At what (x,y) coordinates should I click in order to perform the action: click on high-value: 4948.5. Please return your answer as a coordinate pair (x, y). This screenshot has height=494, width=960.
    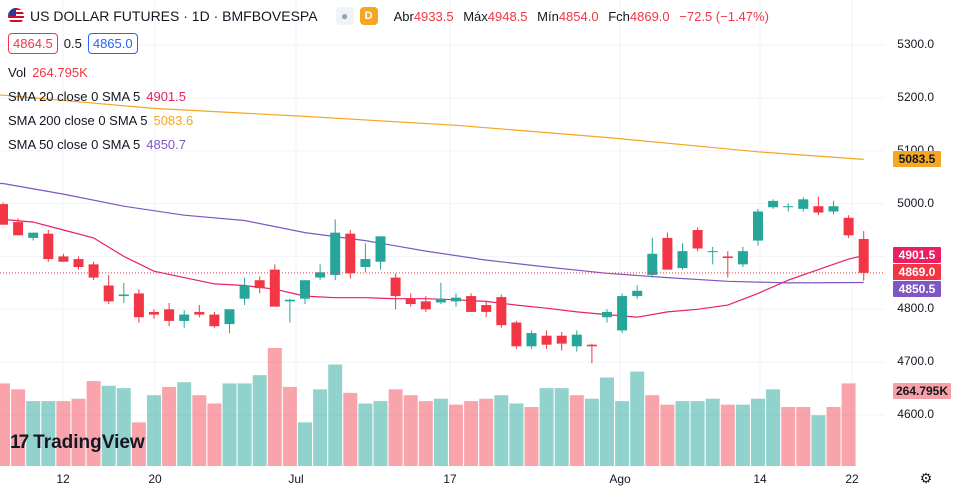
    Looking at the image, I should click on (507, 16).